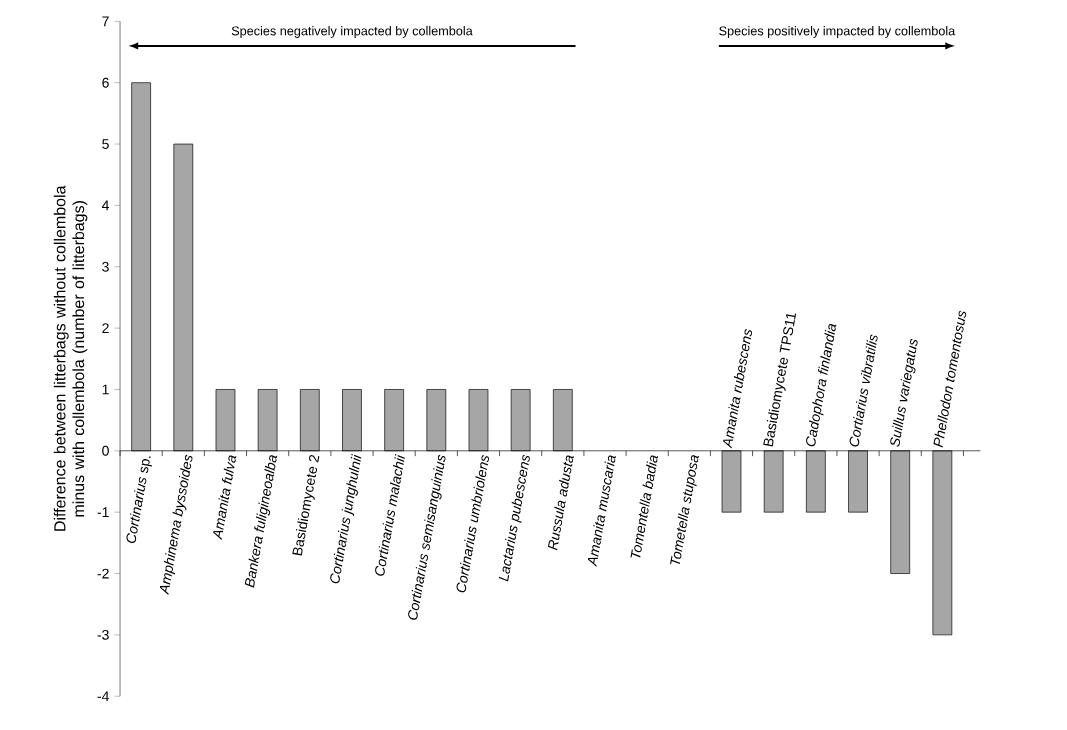  I want to click on x-tick-label: Tomentella badia, so click(644, 506).